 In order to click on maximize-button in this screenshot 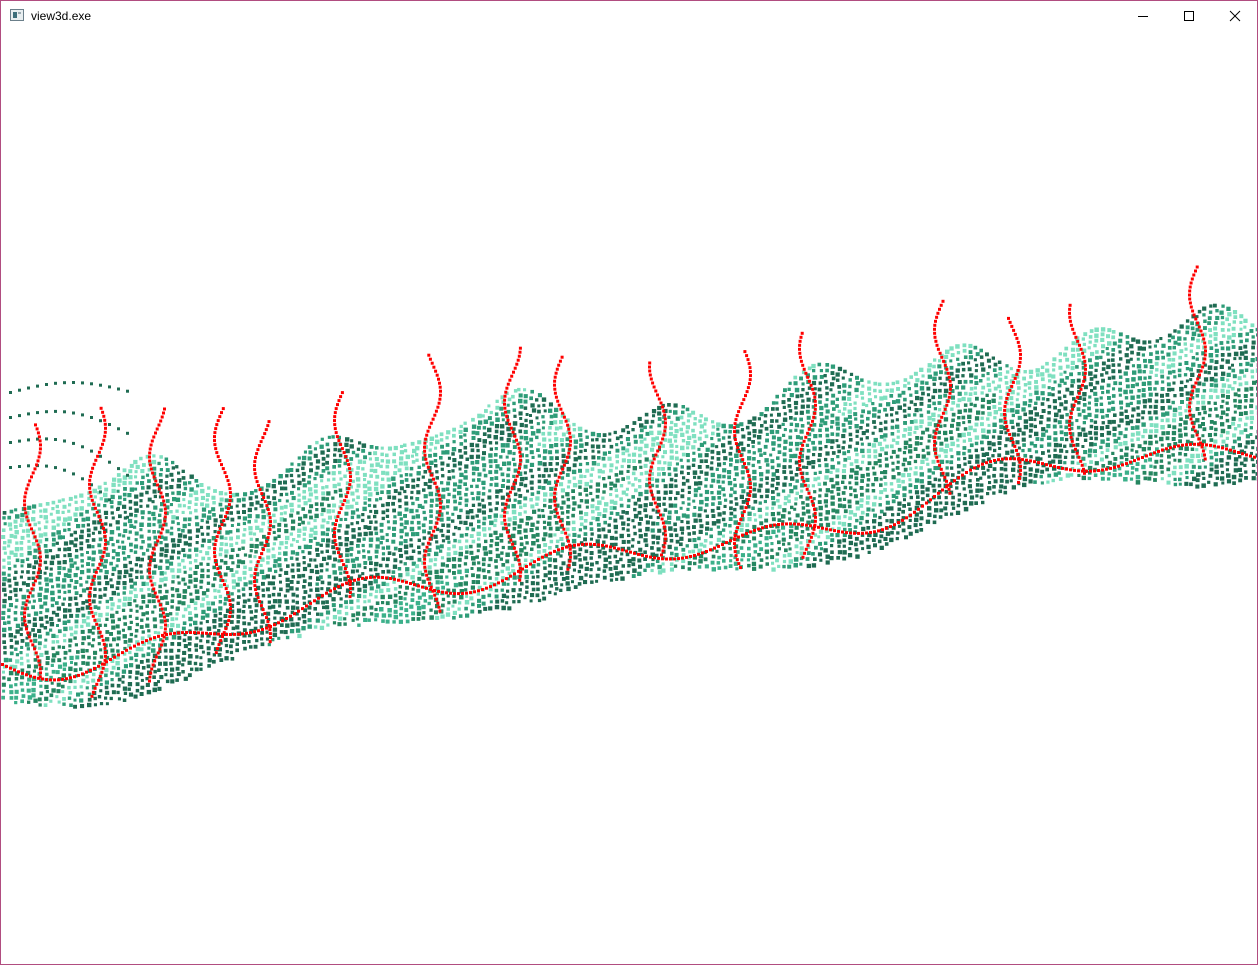, I will do `click(1189, 16)`.